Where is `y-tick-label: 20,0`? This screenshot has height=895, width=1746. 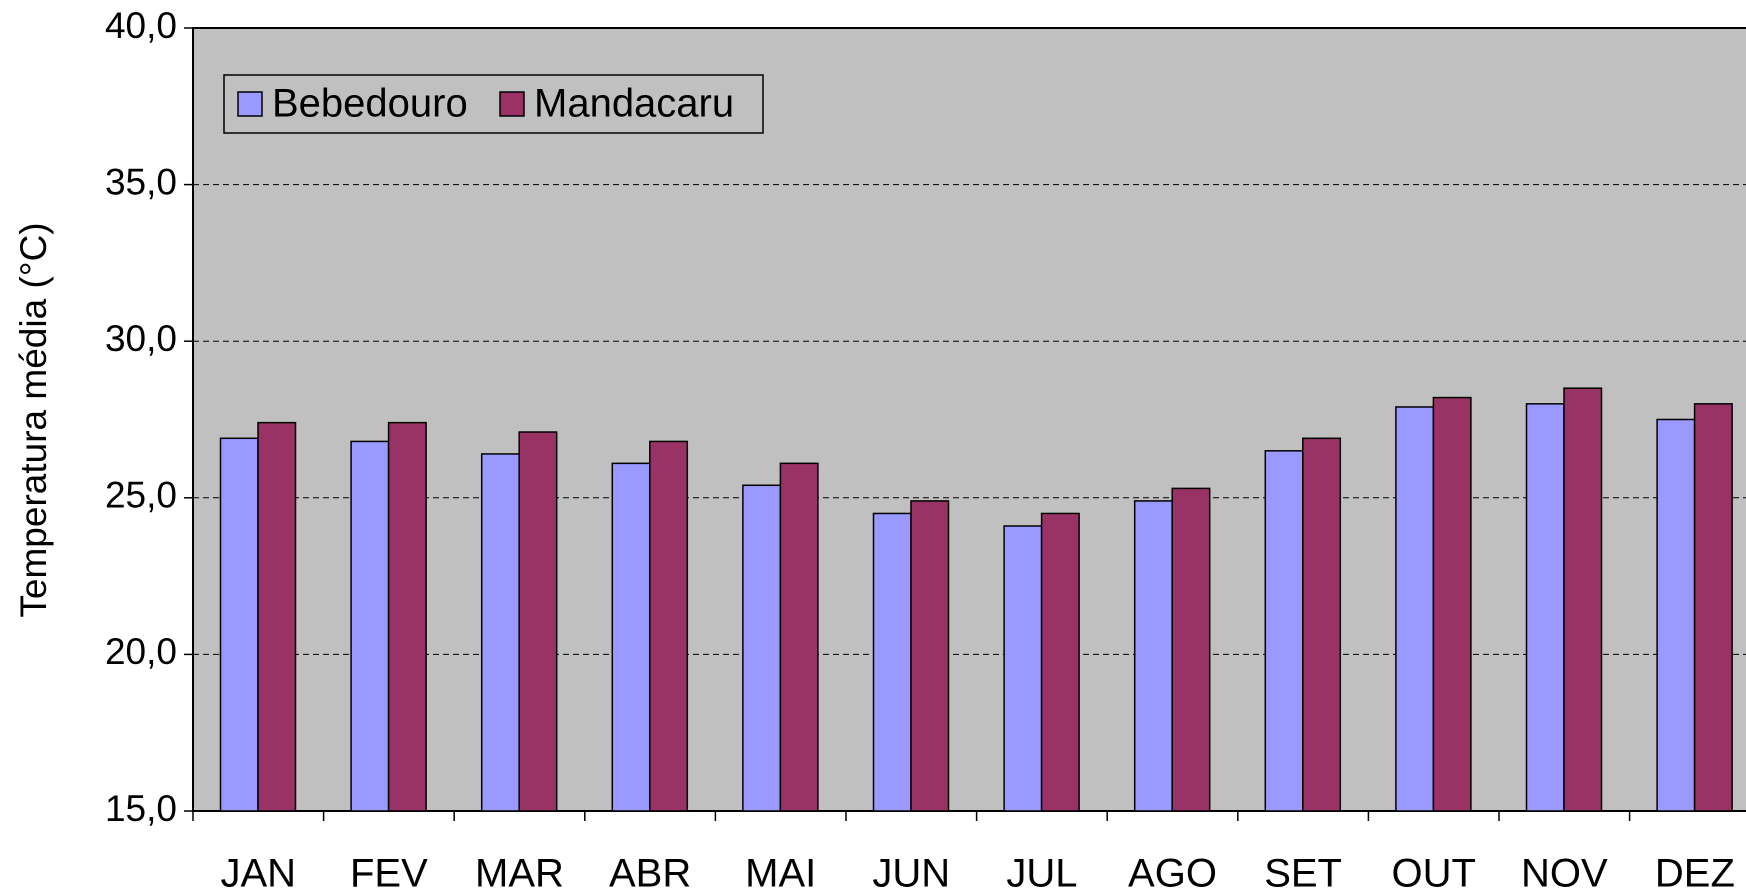 y-tick-label: 20,0 is located at coordinates (141, 651).